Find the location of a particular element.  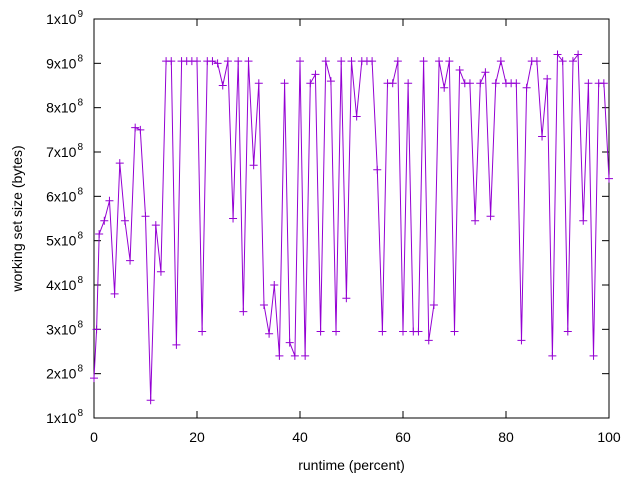

x-tick-label: 80 is located at coordinates (506, 437).